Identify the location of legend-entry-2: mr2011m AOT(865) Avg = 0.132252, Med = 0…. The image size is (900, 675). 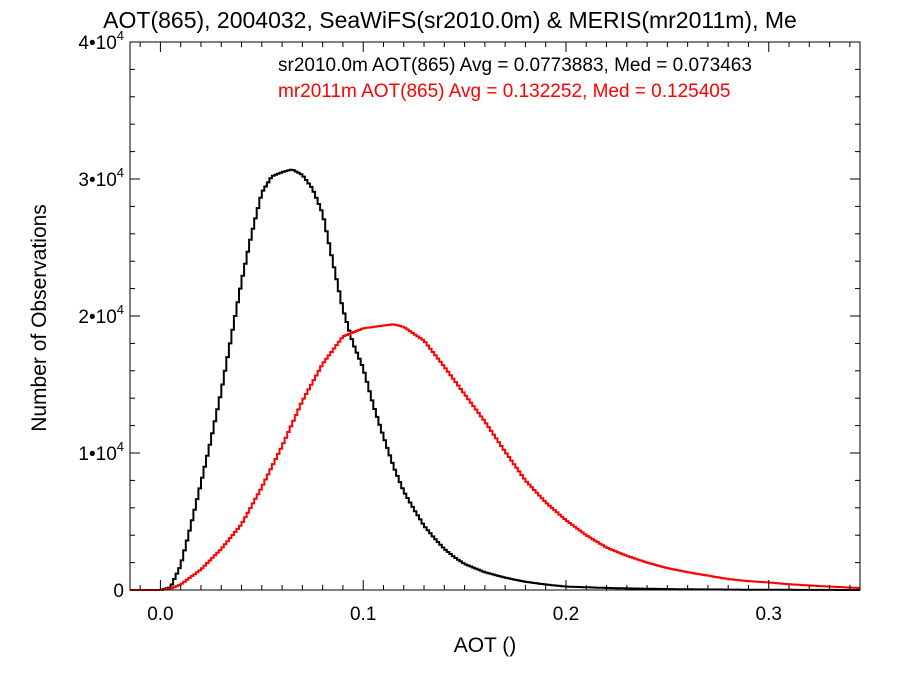
(504, 91).